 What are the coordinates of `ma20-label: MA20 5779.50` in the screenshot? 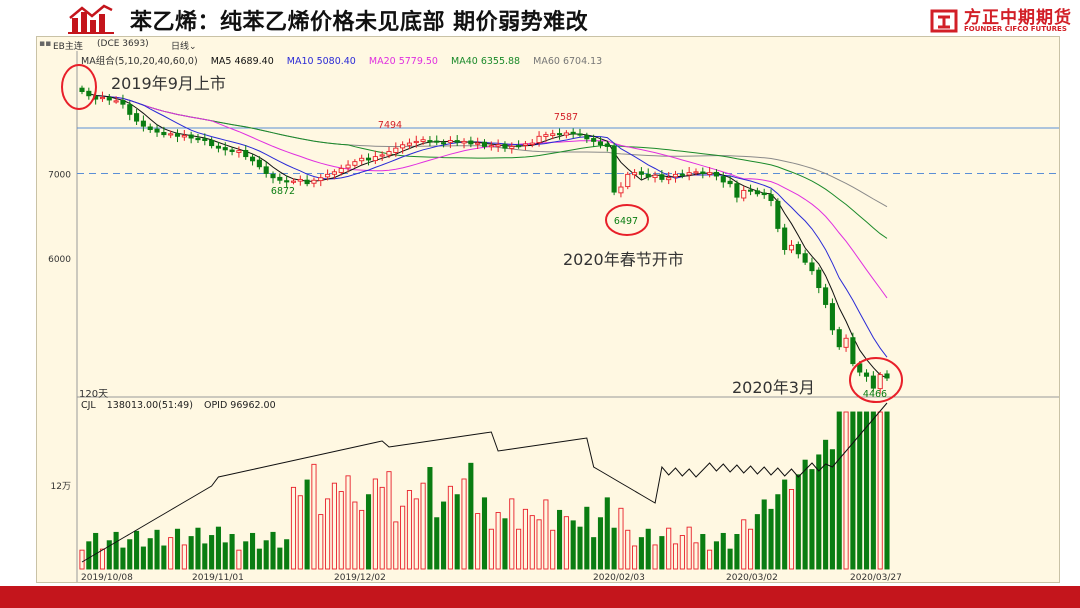 It's located at (403, 61).